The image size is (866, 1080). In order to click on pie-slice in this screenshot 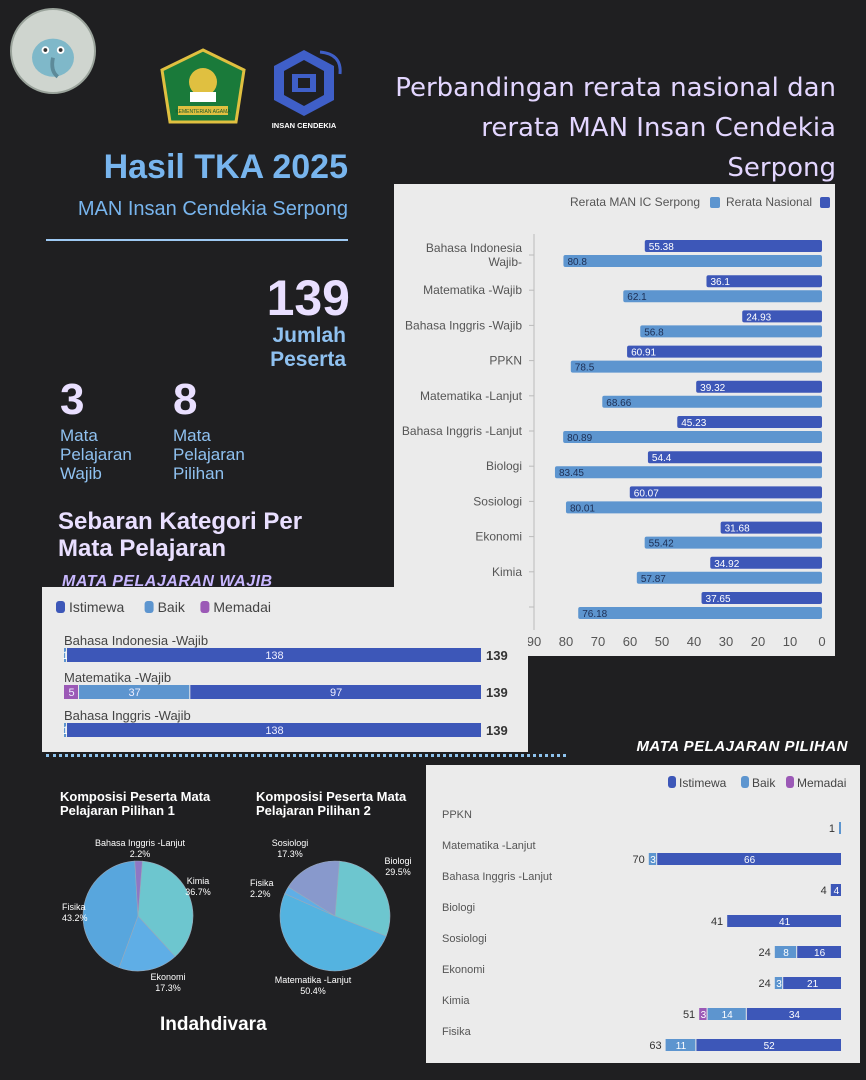, I will do `click(333, 932)`.